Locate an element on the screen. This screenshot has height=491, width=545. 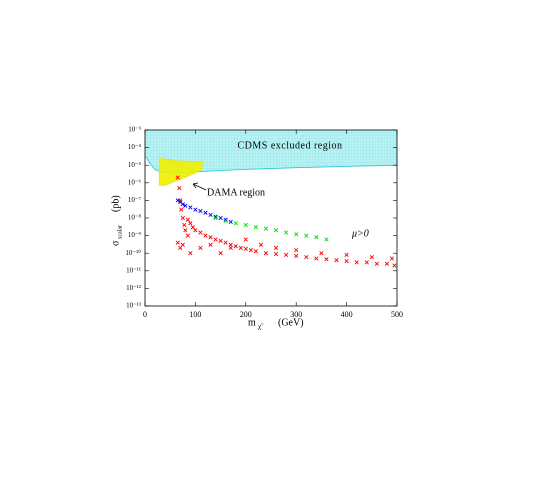
annotation: μ>0 is located at coordinates (360, 233).